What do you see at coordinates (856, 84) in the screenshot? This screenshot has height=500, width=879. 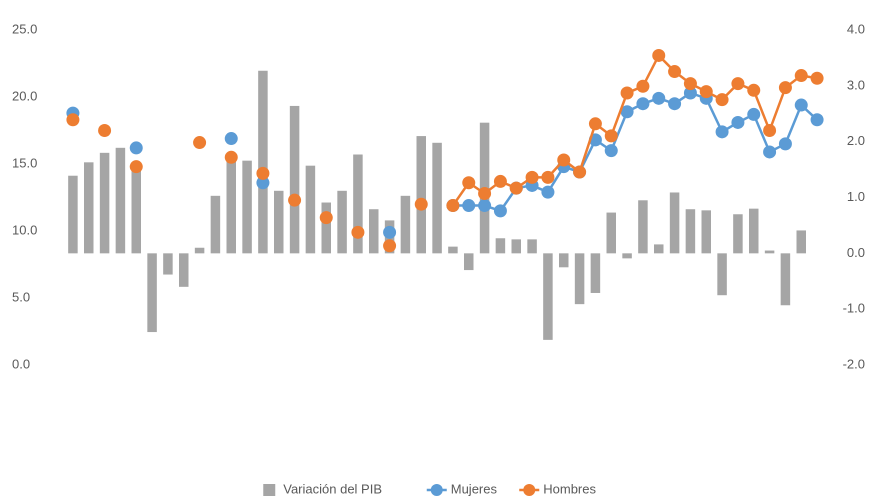 I see `y2-tick-label: 3.0` at bounding box center [856, 84].